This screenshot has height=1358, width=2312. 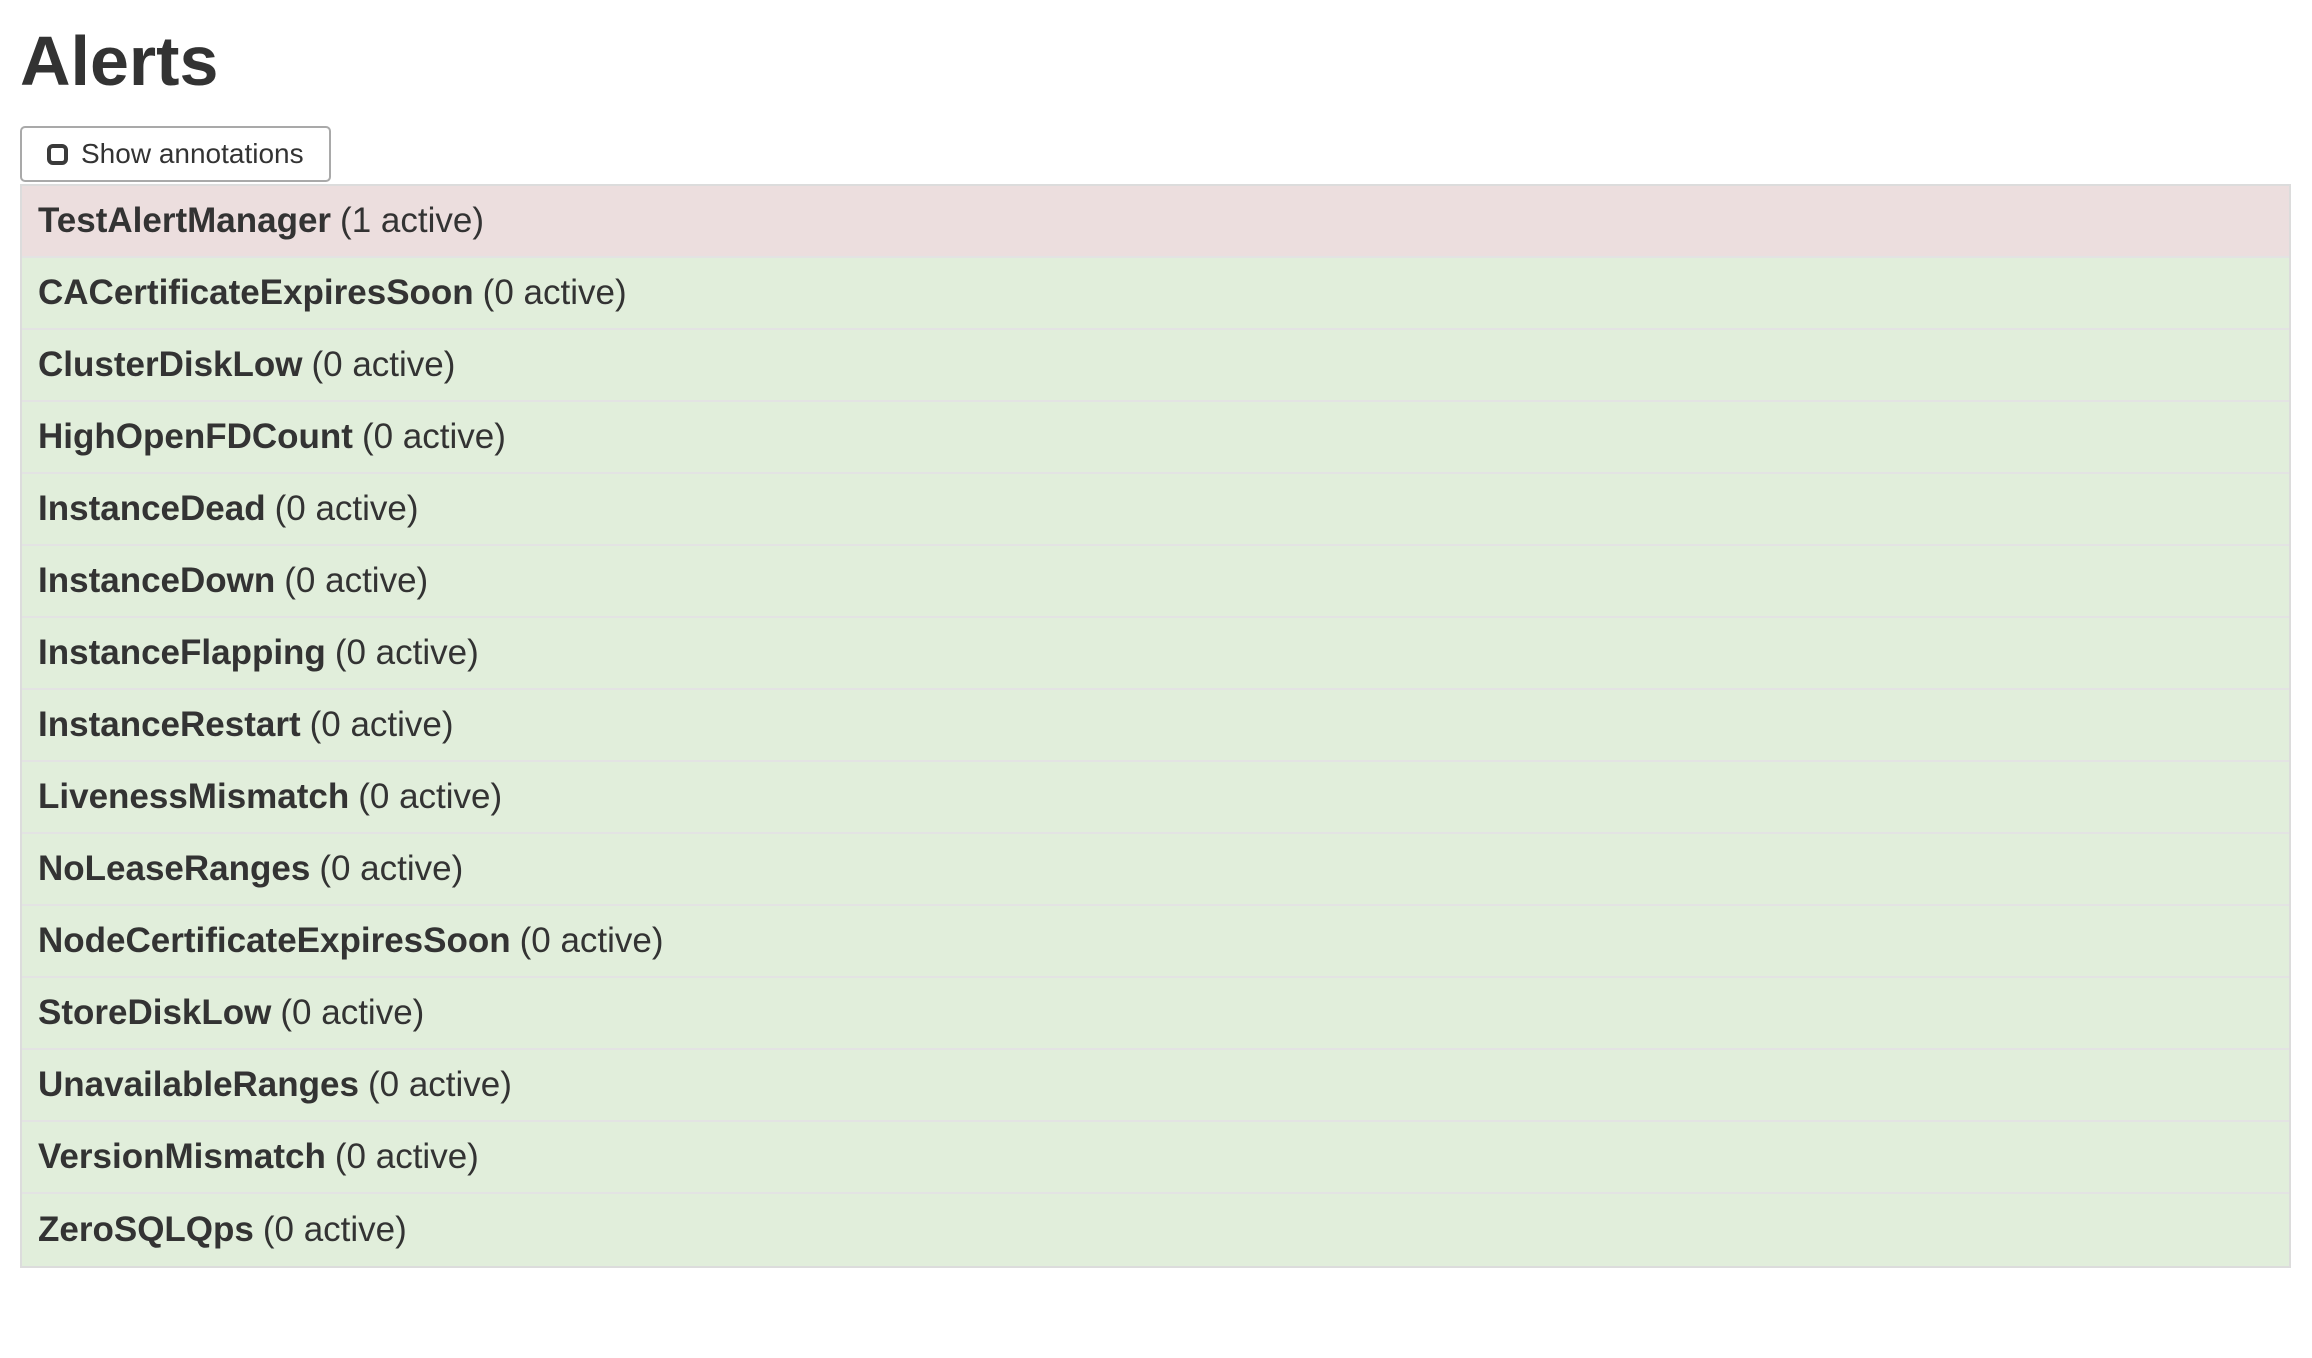 I want to click on alert-name: InstanceFlapping, so click(x=182, y=652).